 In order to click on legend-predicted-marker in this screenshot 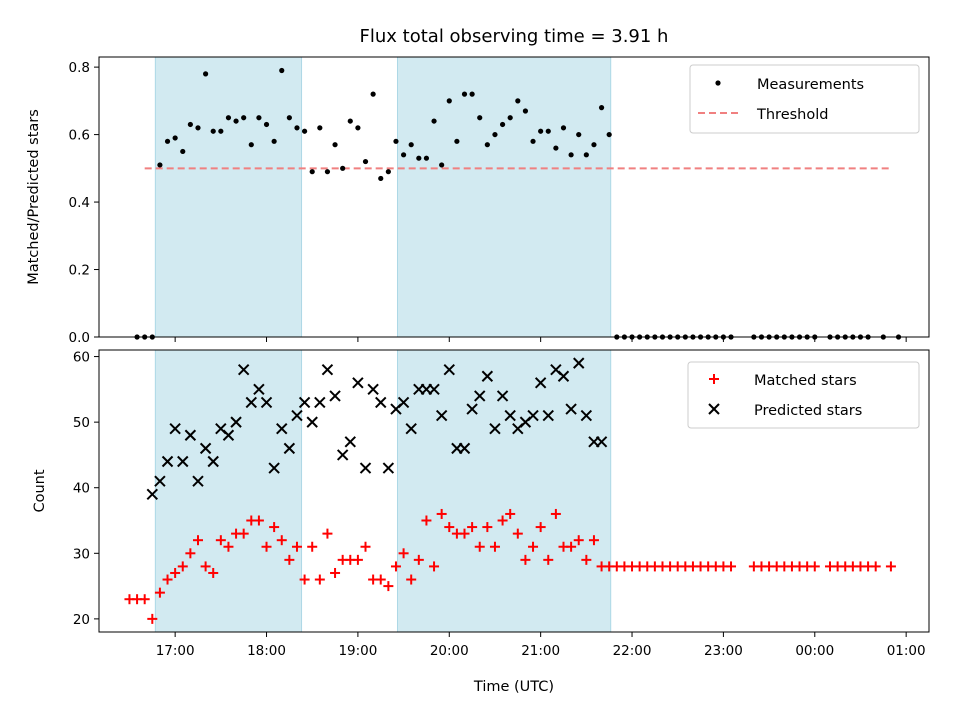, I will do `click(714, 409)`.